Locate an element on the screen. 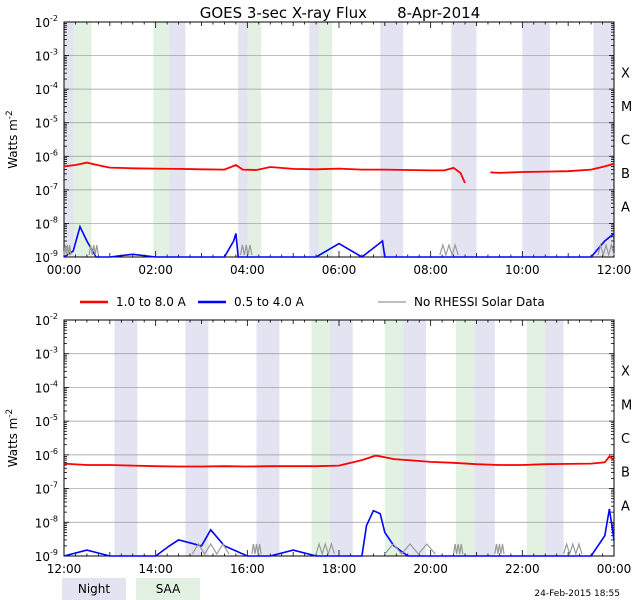  x-tick-label: 02:00 is located at coordinates (155, 270).